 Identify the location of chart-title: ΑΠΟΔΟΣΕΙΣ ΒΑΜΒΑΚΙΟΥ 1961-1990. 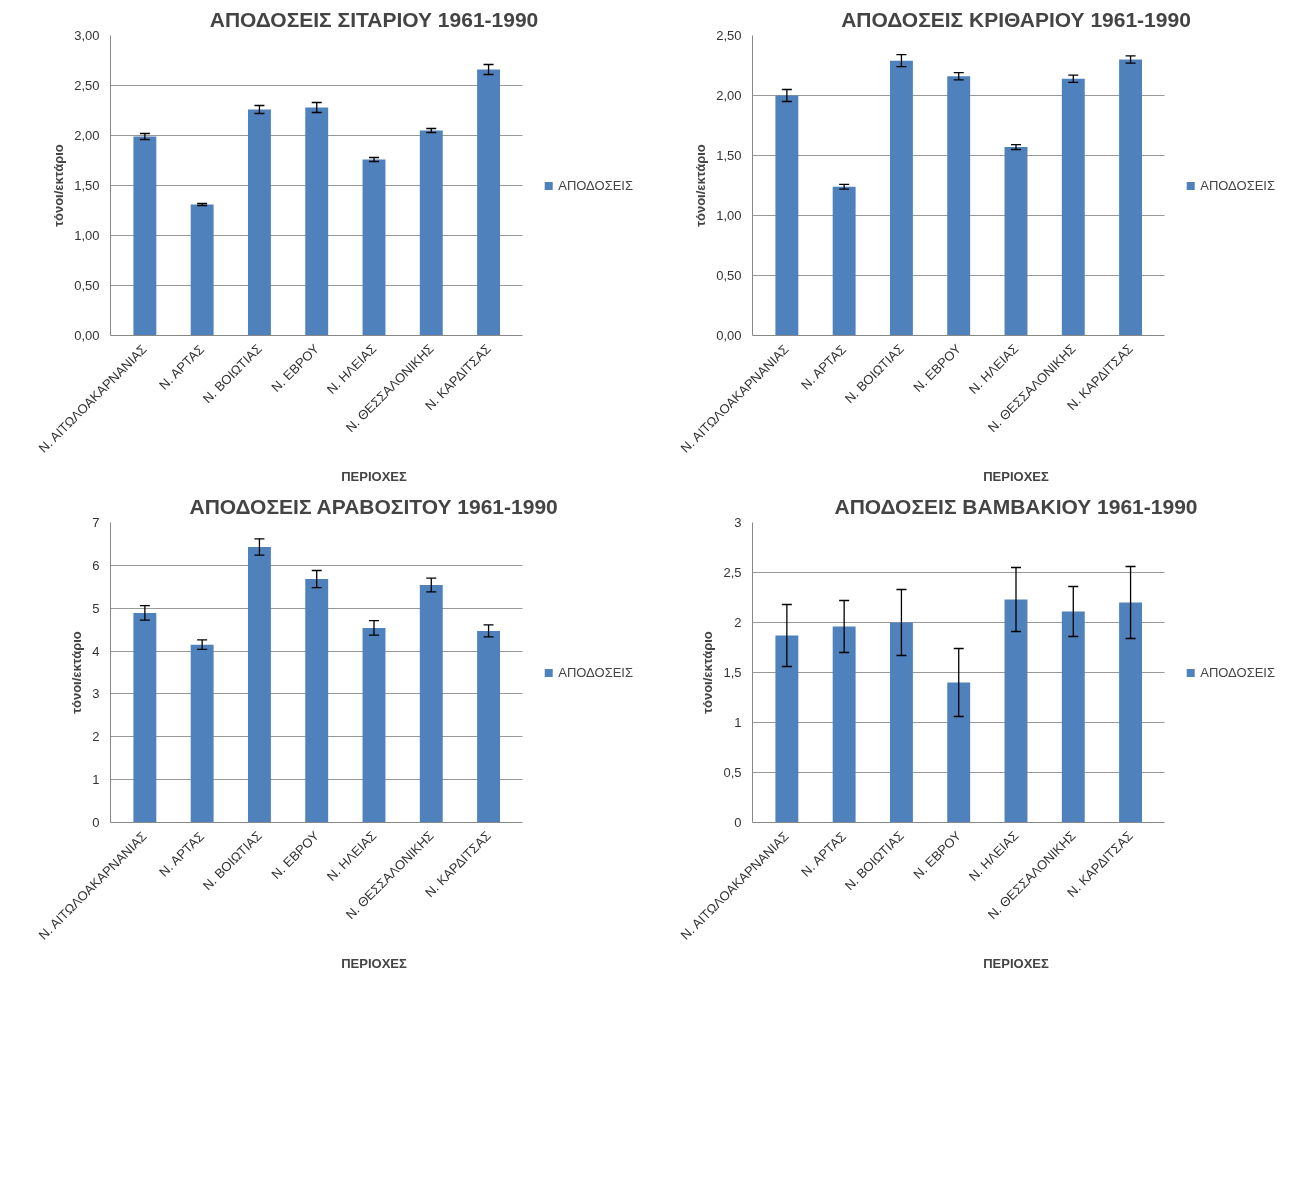
(1016, 506).